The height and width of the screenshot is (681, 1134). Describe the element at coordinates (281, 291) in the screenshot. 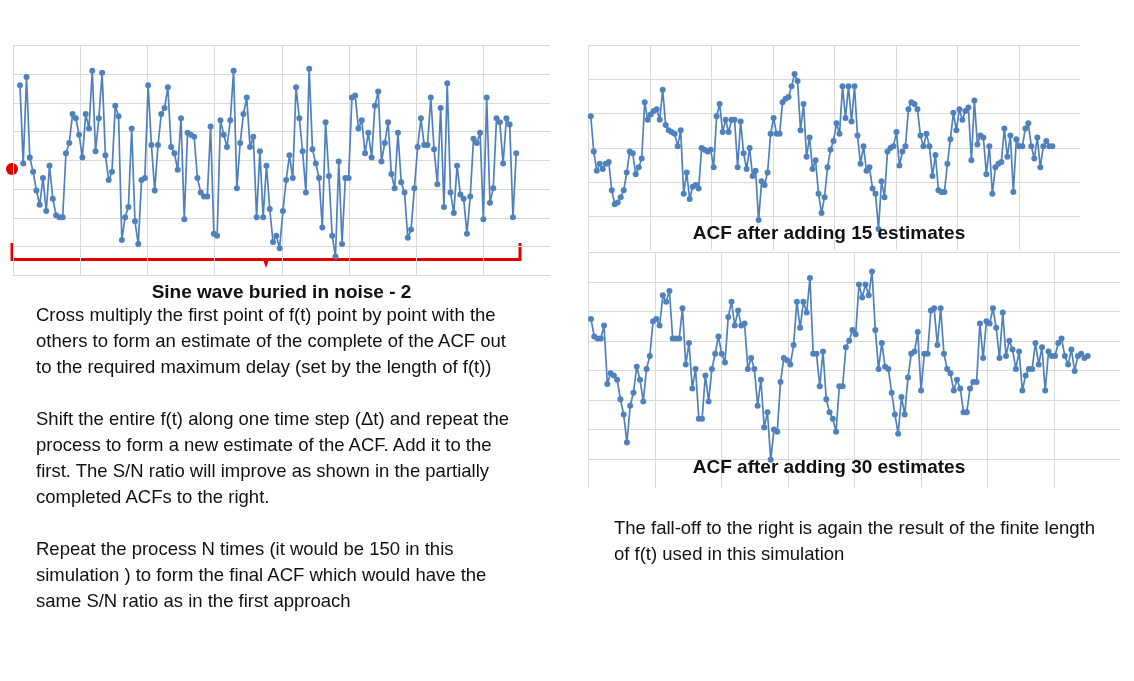

I see `text: Sine wave buried in noise - 2` at that location.